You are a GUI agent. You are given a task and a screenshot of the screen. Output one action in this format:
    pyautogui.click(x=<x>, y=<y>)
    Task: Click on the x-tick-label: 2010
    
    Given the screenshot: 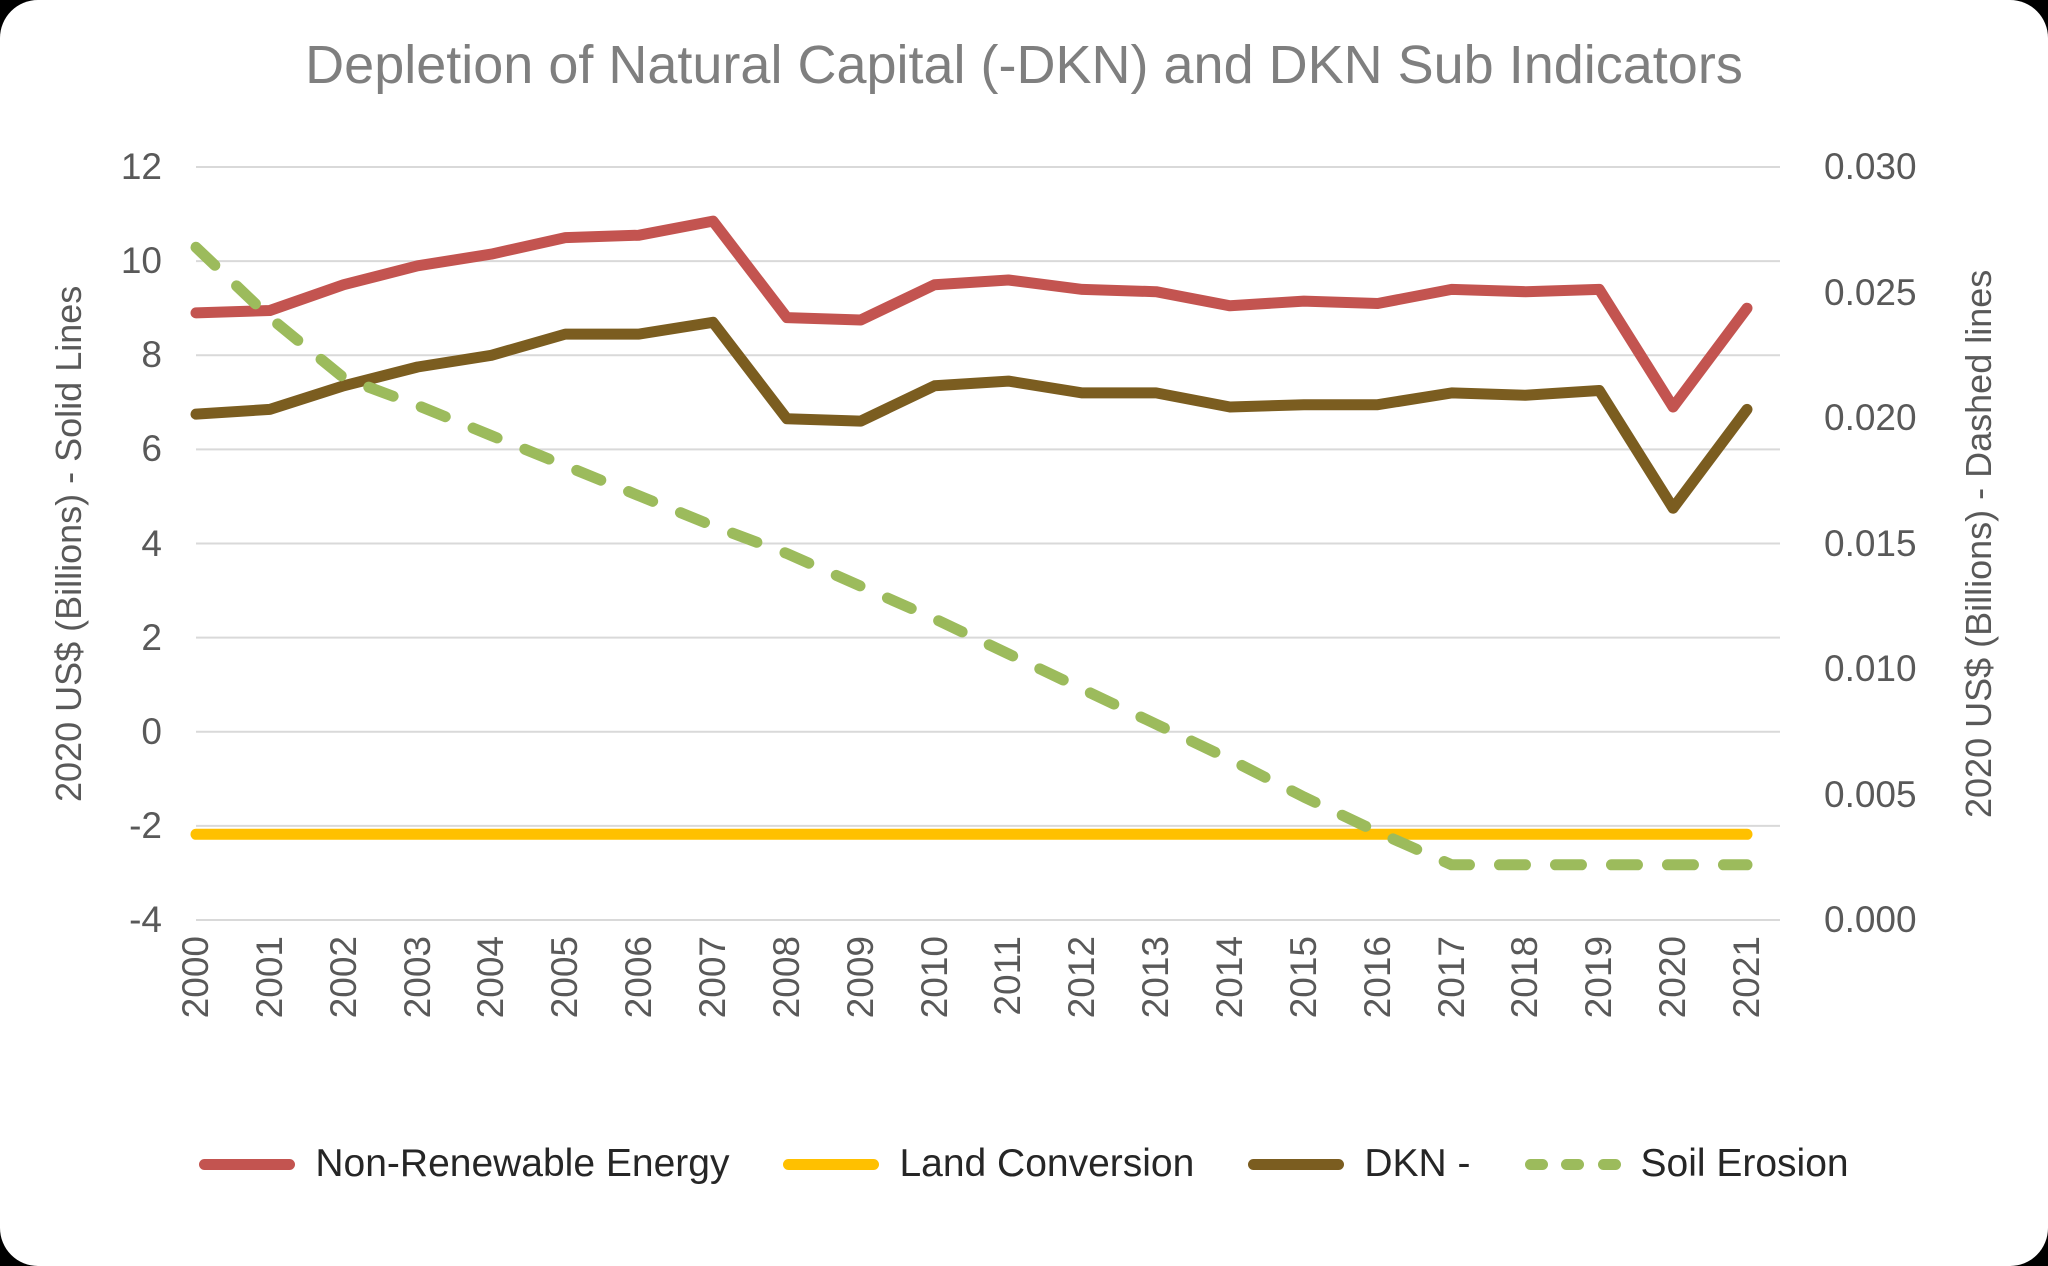 What is the action you would take?
    pyautogui.click(x=934, y=977)
    